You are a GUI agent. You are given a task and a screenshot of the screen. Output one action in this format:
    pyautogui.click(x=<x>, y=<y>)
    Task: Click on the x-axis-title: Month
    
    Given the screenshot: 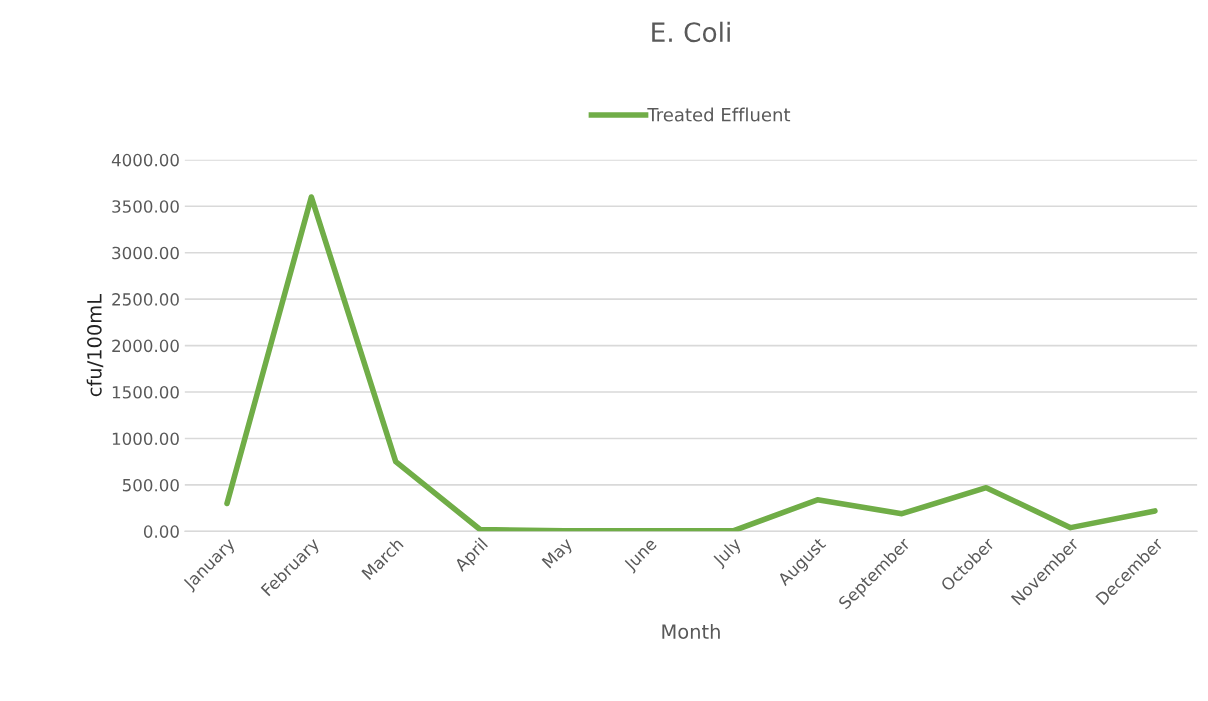 What is the action you would take?
    pyautogui.click(x=691, y=631)
    